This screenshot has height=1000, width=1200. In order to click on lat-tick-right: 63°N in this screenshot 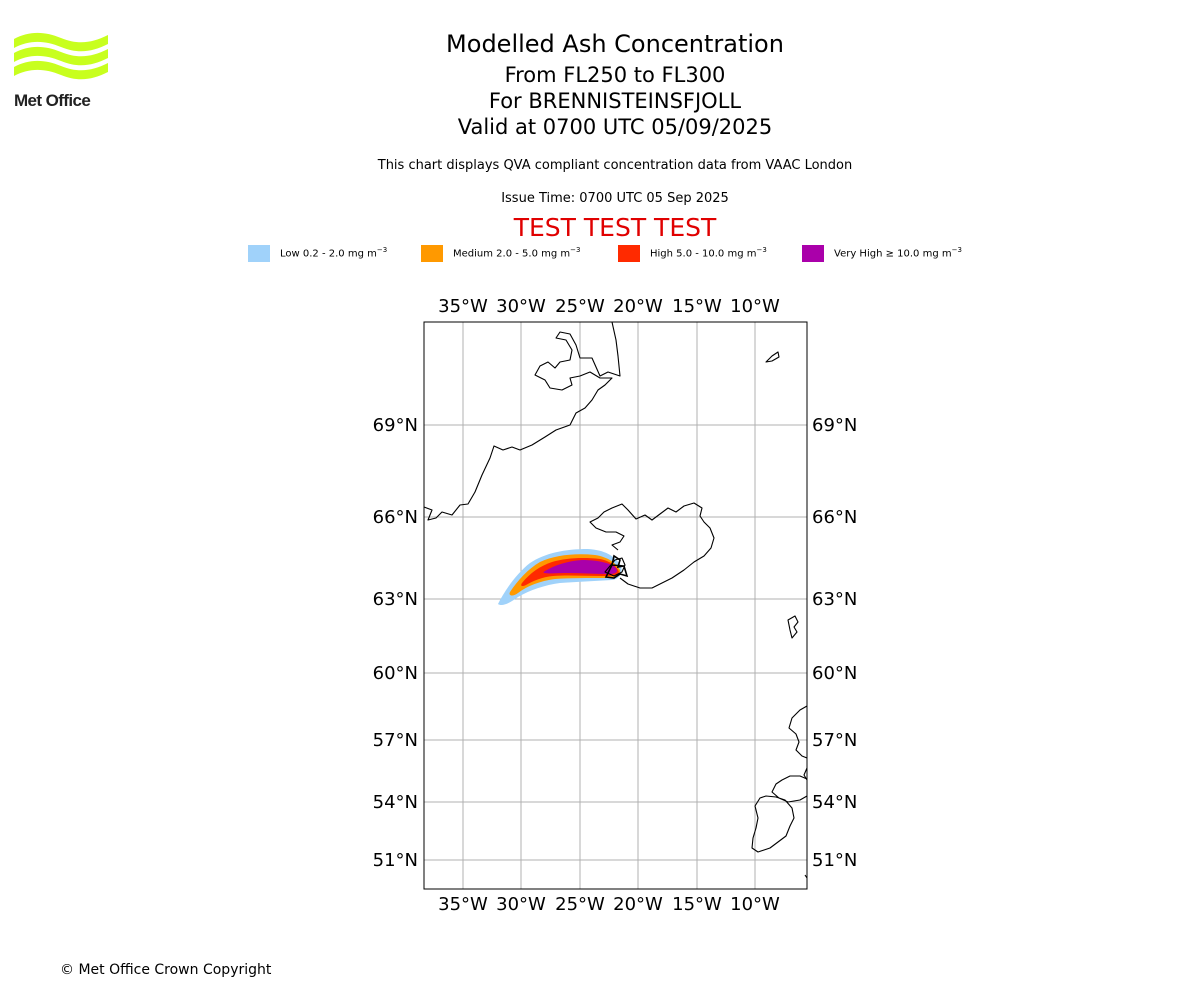, I will do `click(834, 599)`.